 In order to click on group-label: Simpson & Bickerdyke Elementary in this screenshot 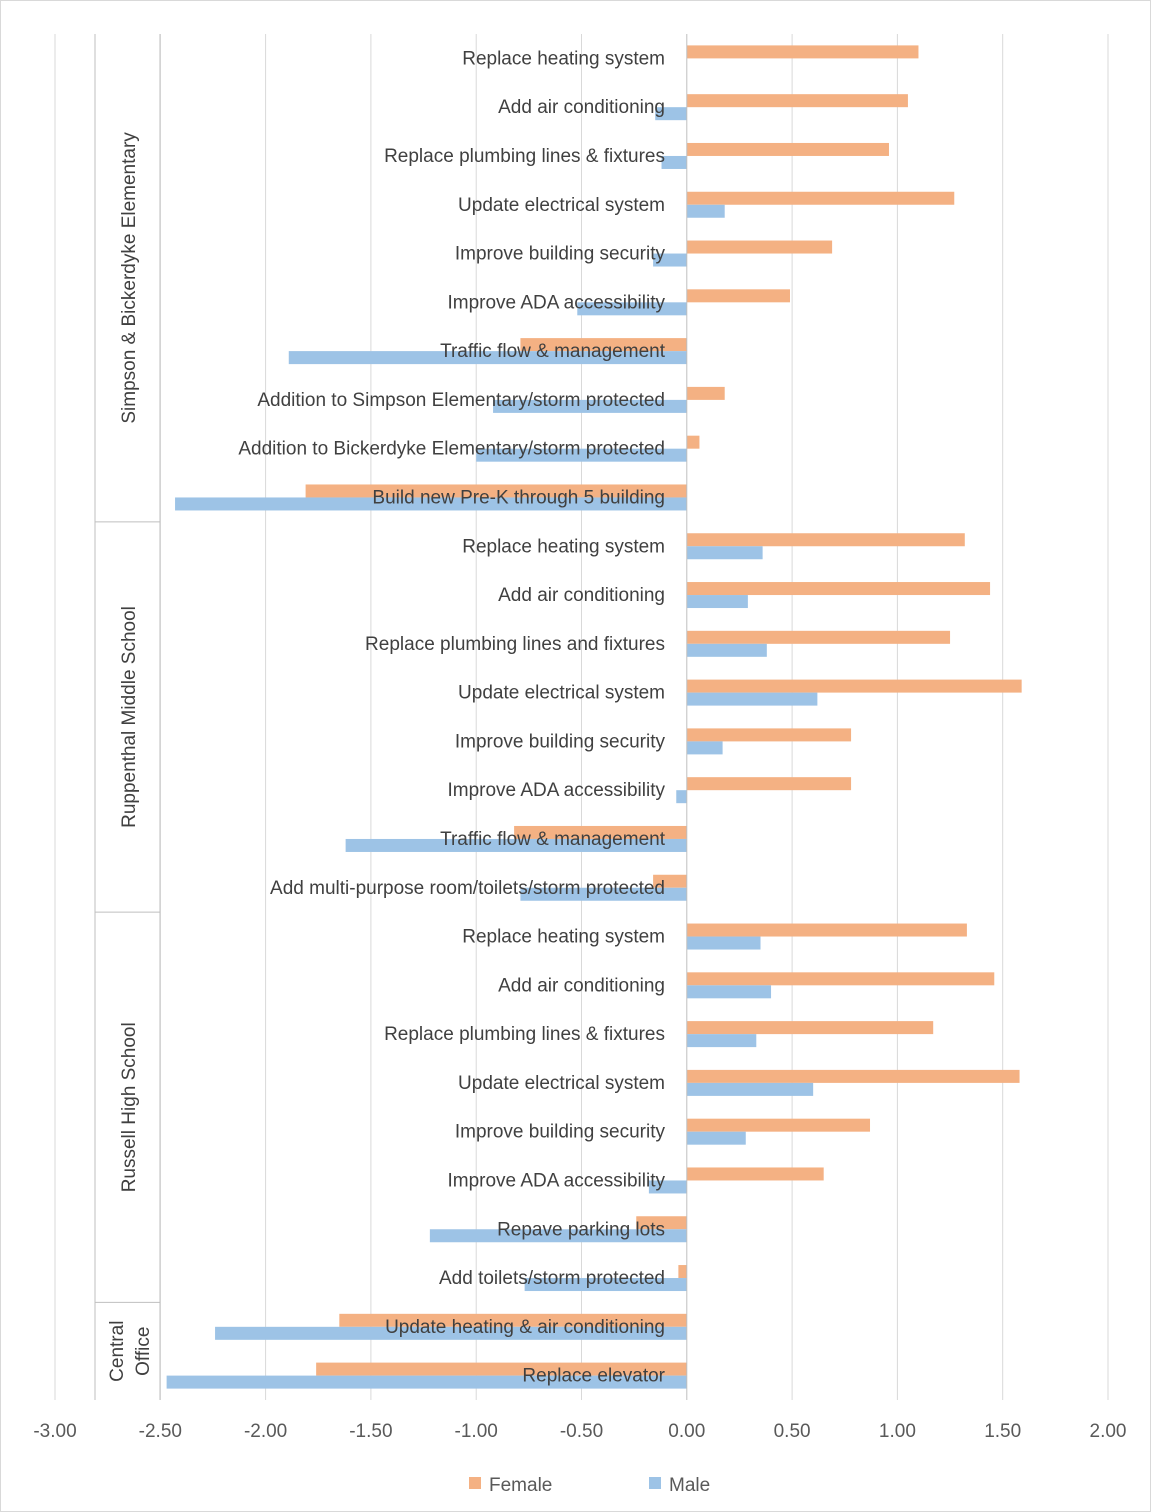, I will do `click(129, 278)`.